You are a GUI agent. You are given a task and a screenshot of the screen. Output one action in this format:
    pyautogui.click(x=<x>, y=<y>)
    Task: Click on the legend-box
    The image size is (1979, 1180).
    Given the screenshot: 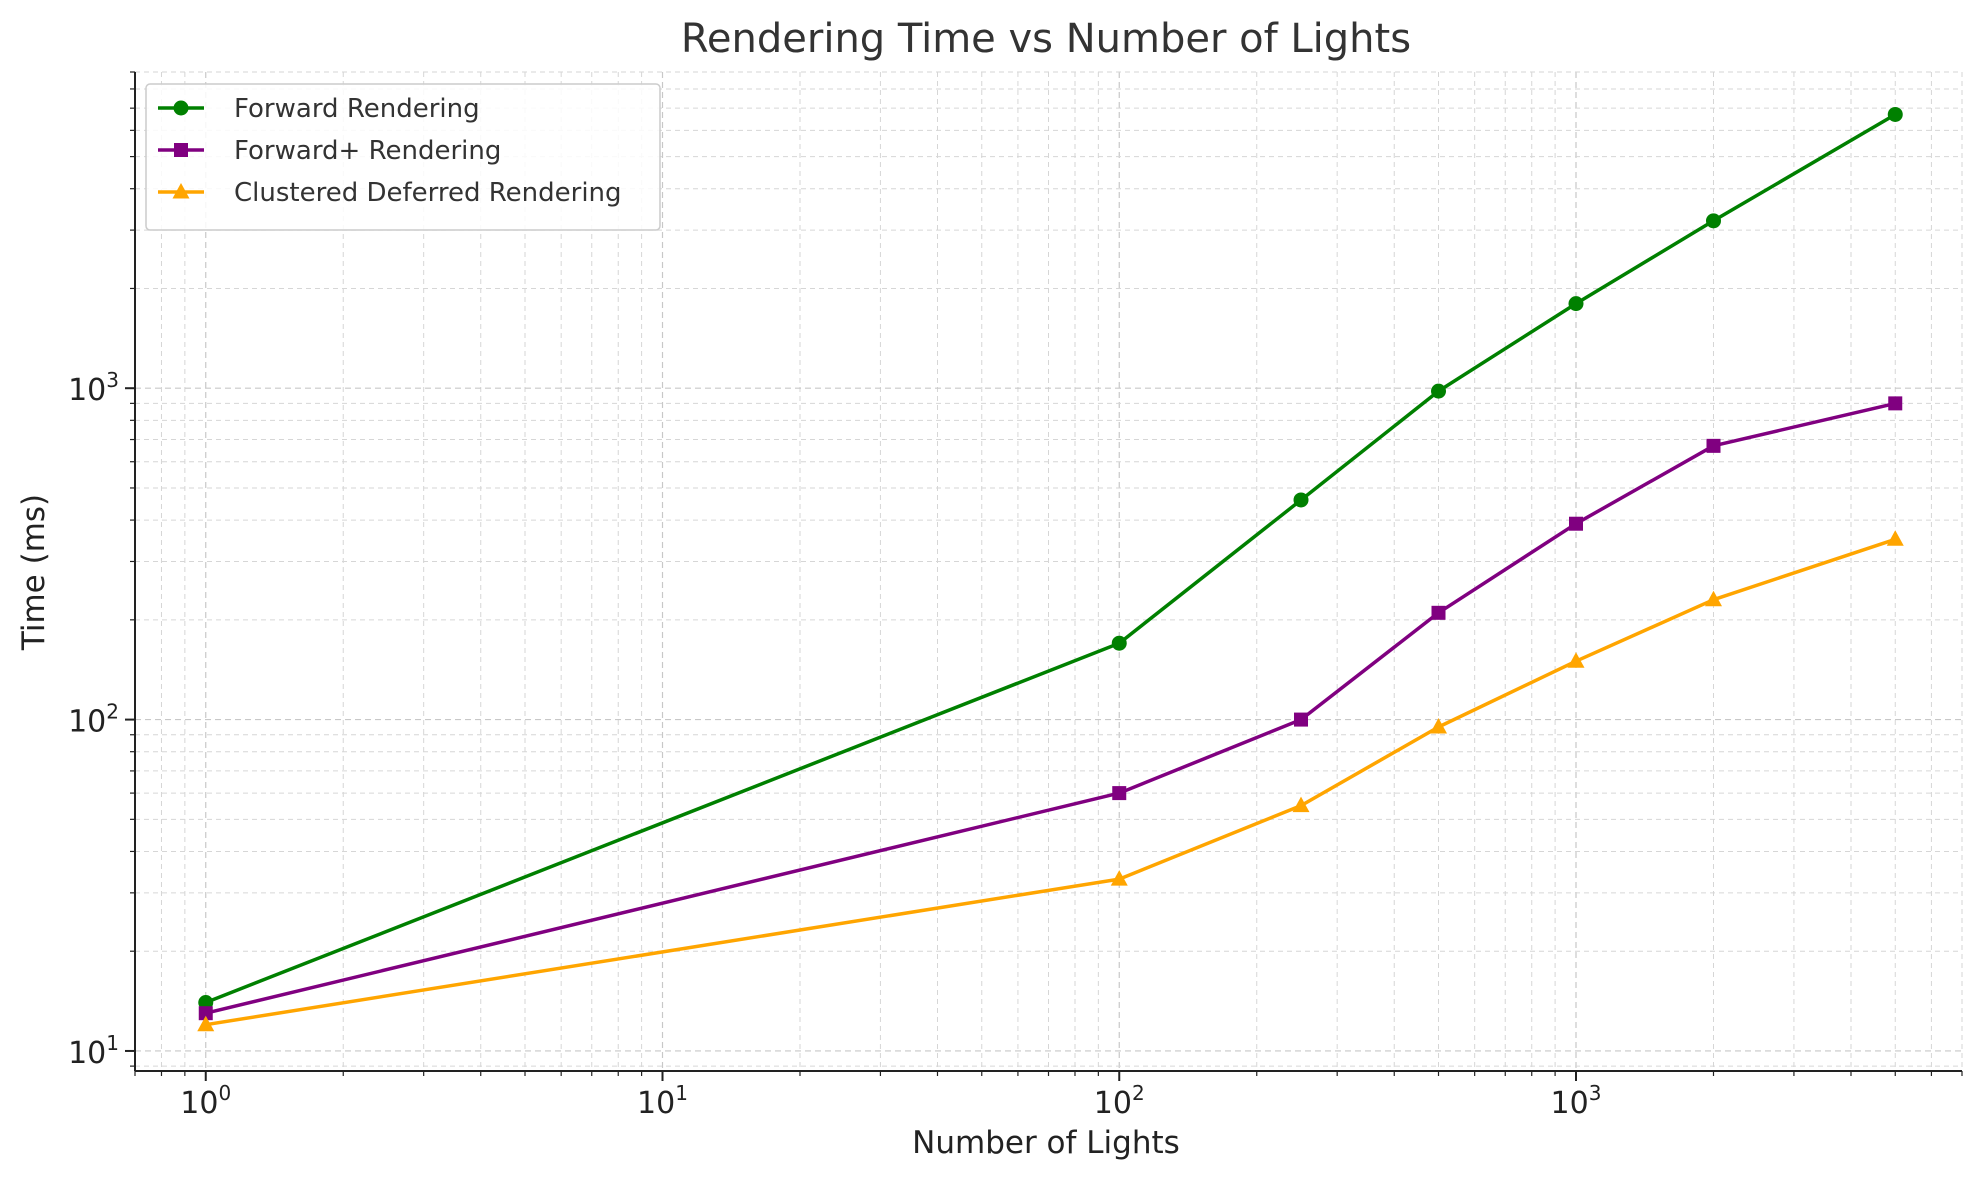 What is the action you would take?
    pyautogui.click(x=403, y=157)
    